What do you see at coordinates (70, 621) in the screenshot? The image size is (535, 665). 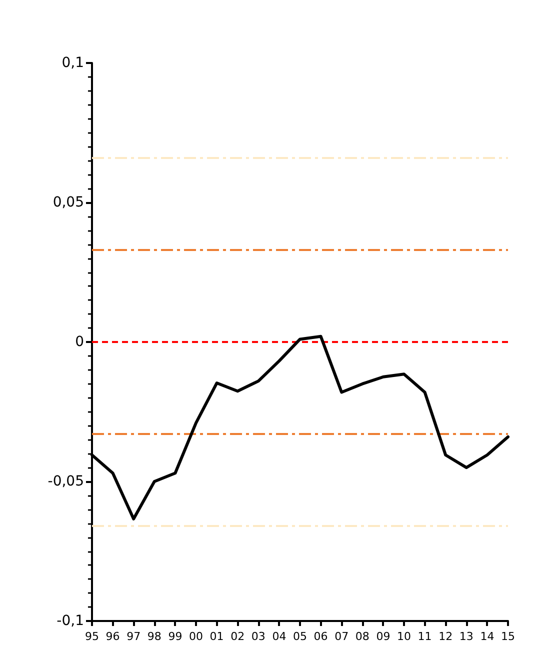 I see `y-tick-label: -0,1` at bounding box center [70, 621].